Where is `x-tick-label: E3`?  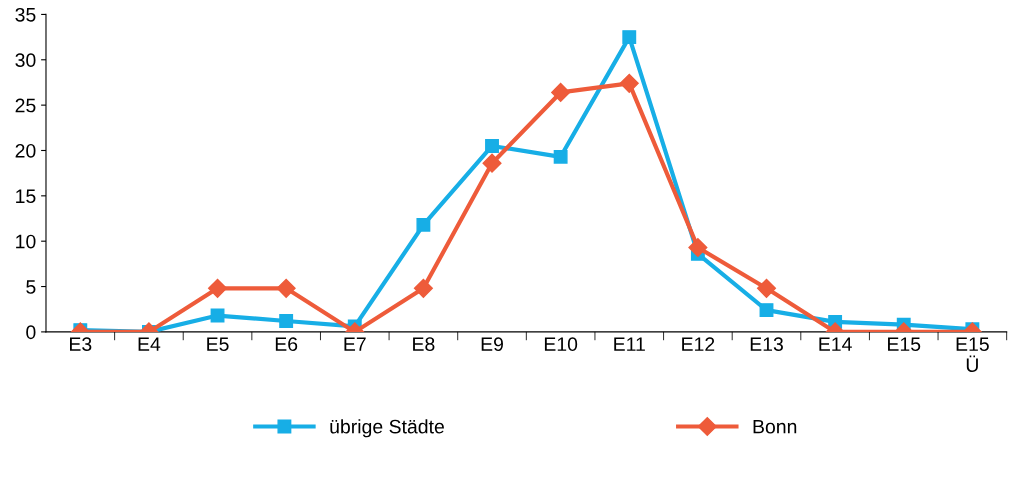 x-tick-label: E3 is located at coordinates (81, 344).